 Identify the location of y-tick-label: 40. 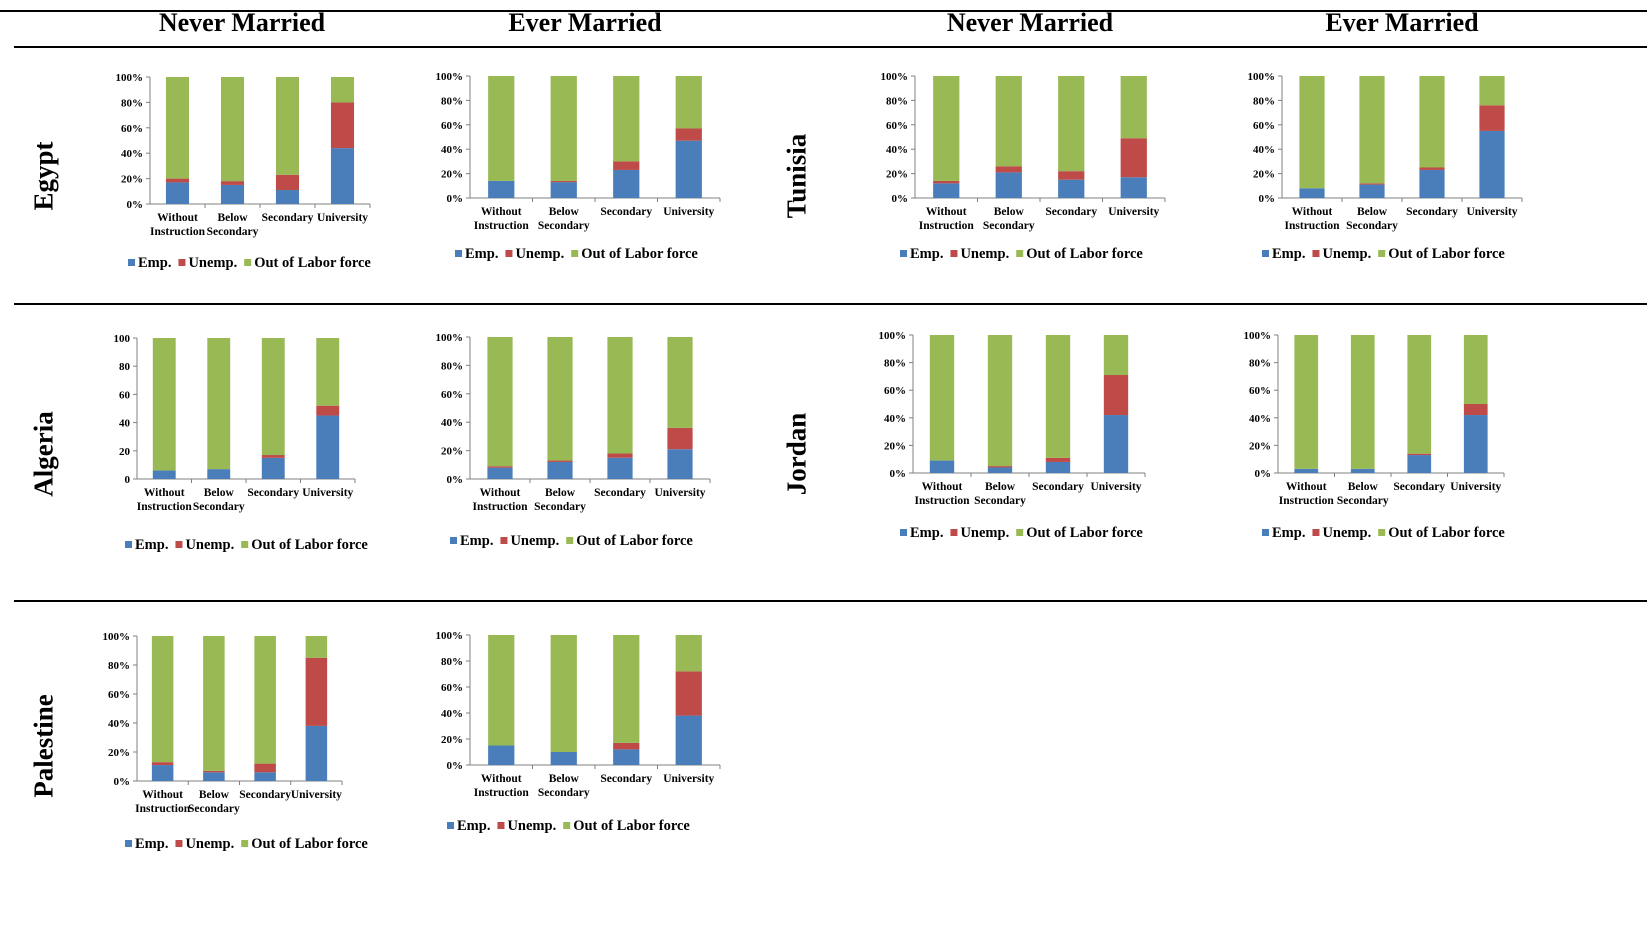
(125, 424).